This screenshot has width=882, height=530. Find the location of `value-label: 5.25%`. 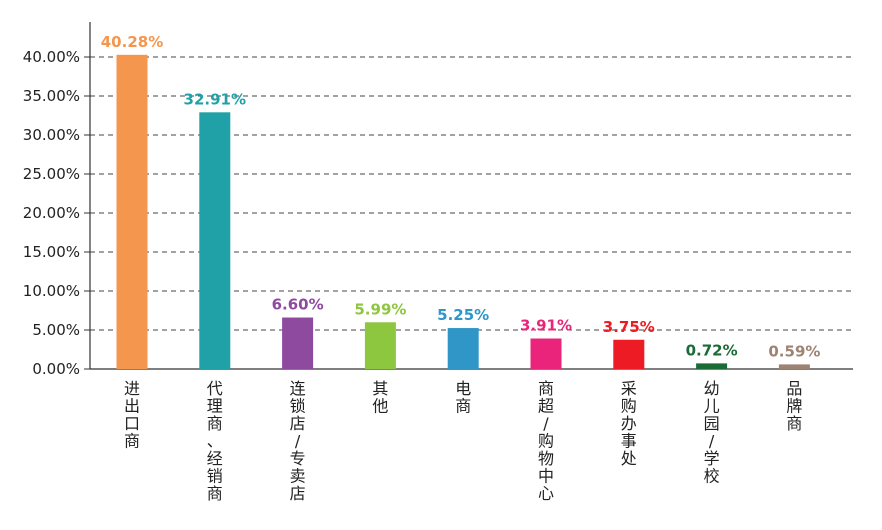

value-label: 5.25% is located at coordinates (463, 315).